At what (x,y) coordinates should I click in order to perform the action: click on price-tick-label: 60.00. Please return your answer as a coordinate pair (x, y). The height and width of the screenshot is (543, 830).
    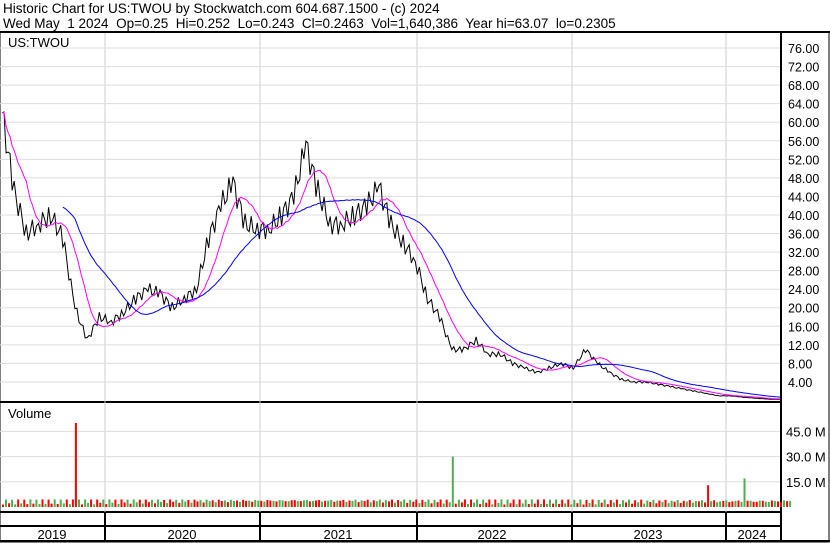
    Looking at the image, I should click on (803, 123).